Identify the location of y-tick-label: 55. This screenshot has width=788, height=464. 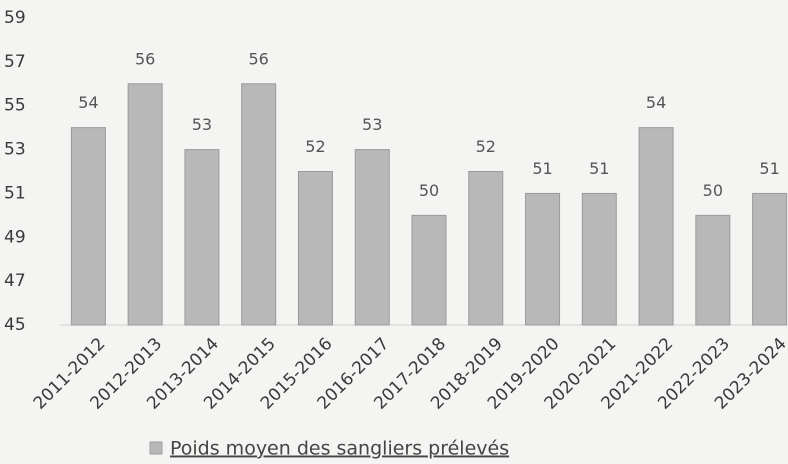
(15, 106).